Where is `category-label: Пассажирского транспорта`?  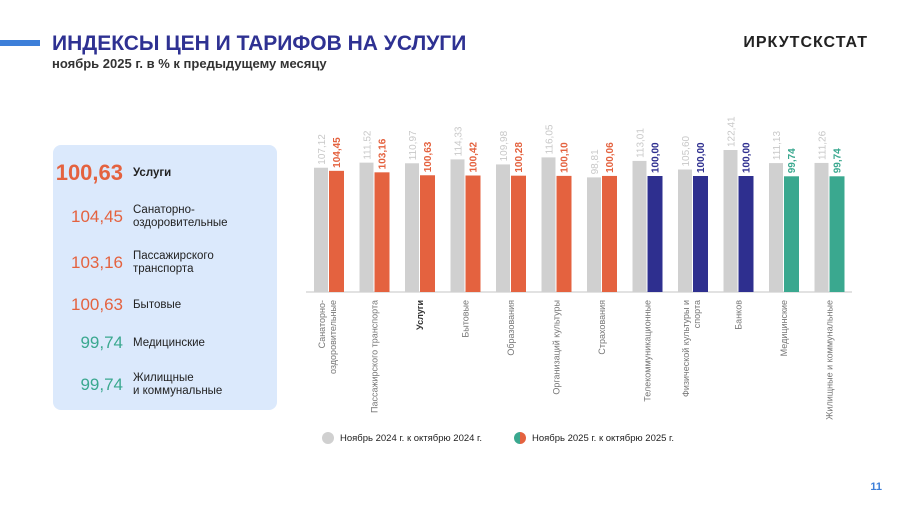
category-label: Пассажирского транспорта is located at coordinates (375, 356).